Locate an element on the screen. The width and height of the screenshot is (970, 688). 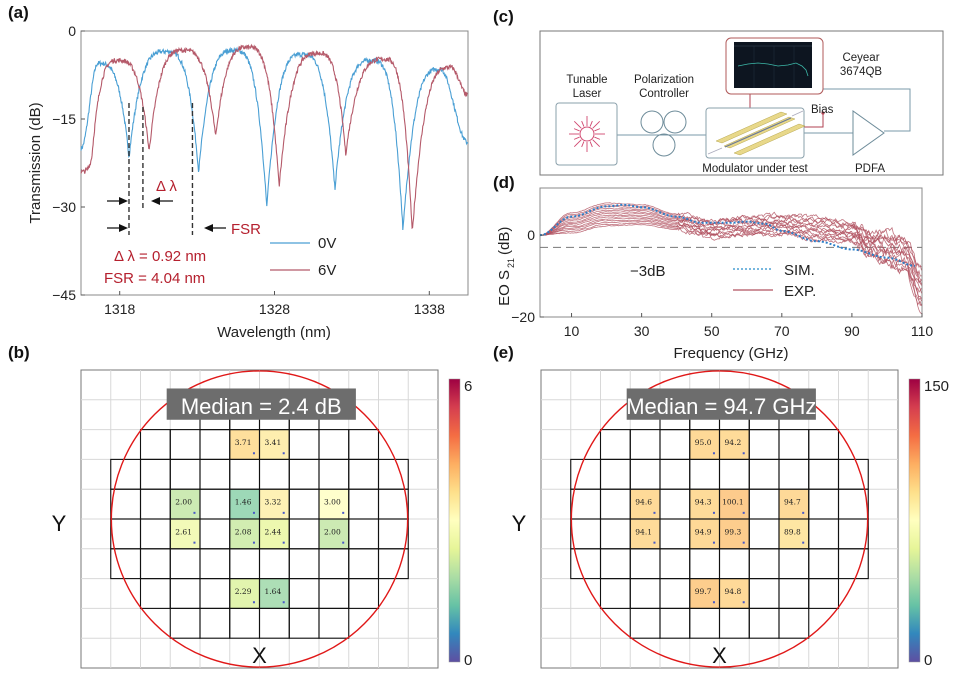
fsr-label: FSR is located at coordinates (246, 229).